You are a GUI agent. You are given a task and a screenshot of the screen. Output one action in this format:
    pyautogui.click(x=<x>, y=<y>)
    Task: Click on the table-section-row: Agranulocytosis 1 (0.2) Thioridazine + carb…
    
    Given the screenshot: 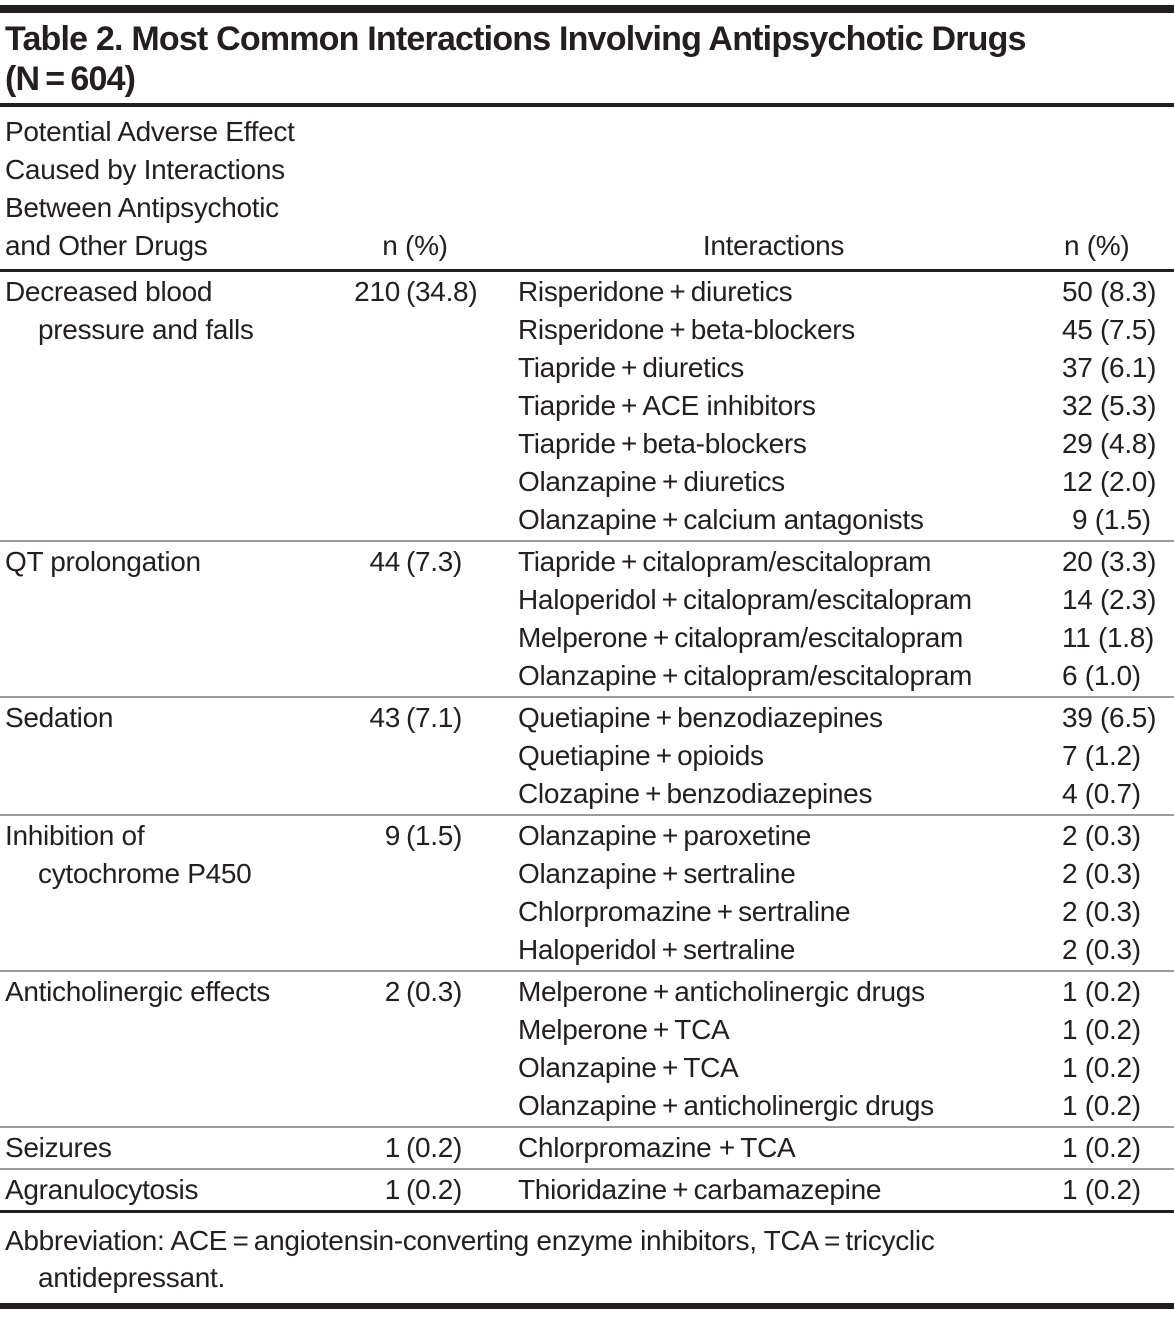 What is the action you would take?
    pyautogui.click(x=587, y=1190)
    